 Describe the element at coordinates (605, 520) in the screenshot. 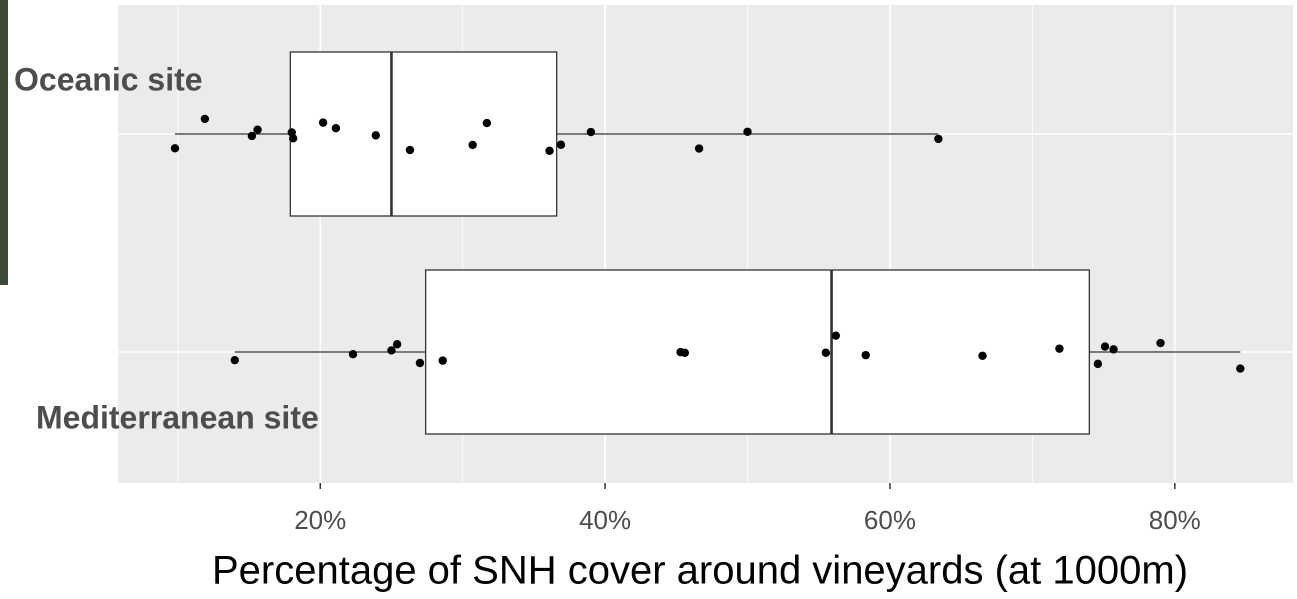

I see `x-tick-label: 40%` at that location.